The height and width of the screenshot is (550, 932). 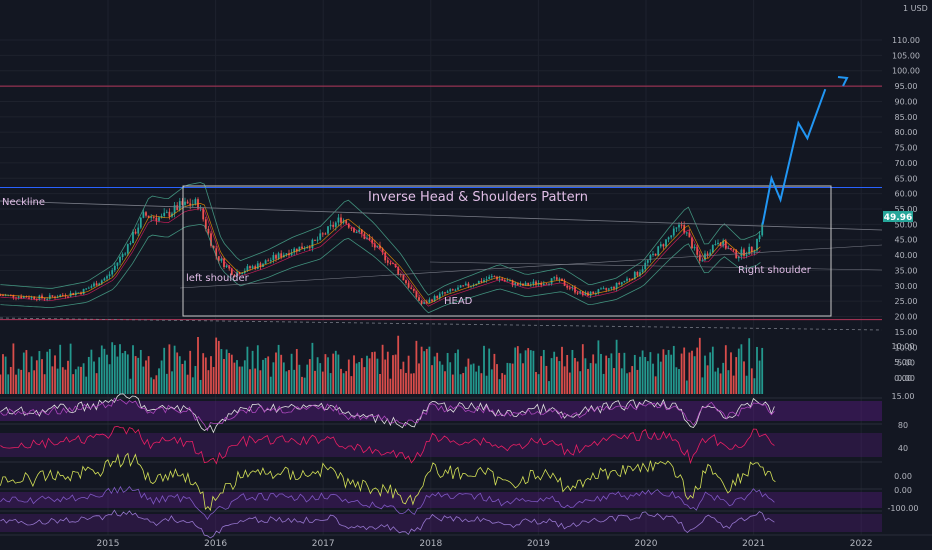 What do you see at coordinates (380, 268) in the screenshot?
I see `bollinger-lower-line` at bounding box center [380, 268].